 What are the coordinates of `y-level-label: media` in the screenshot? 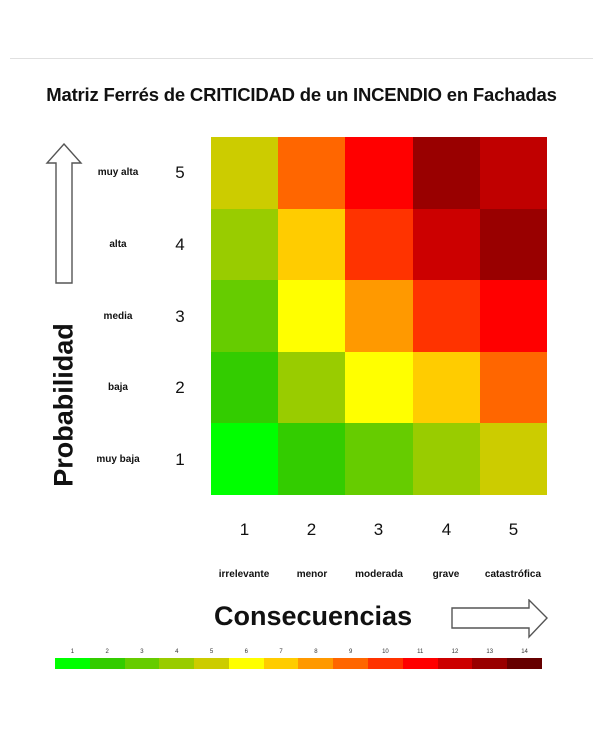 It's located at (118, 316).